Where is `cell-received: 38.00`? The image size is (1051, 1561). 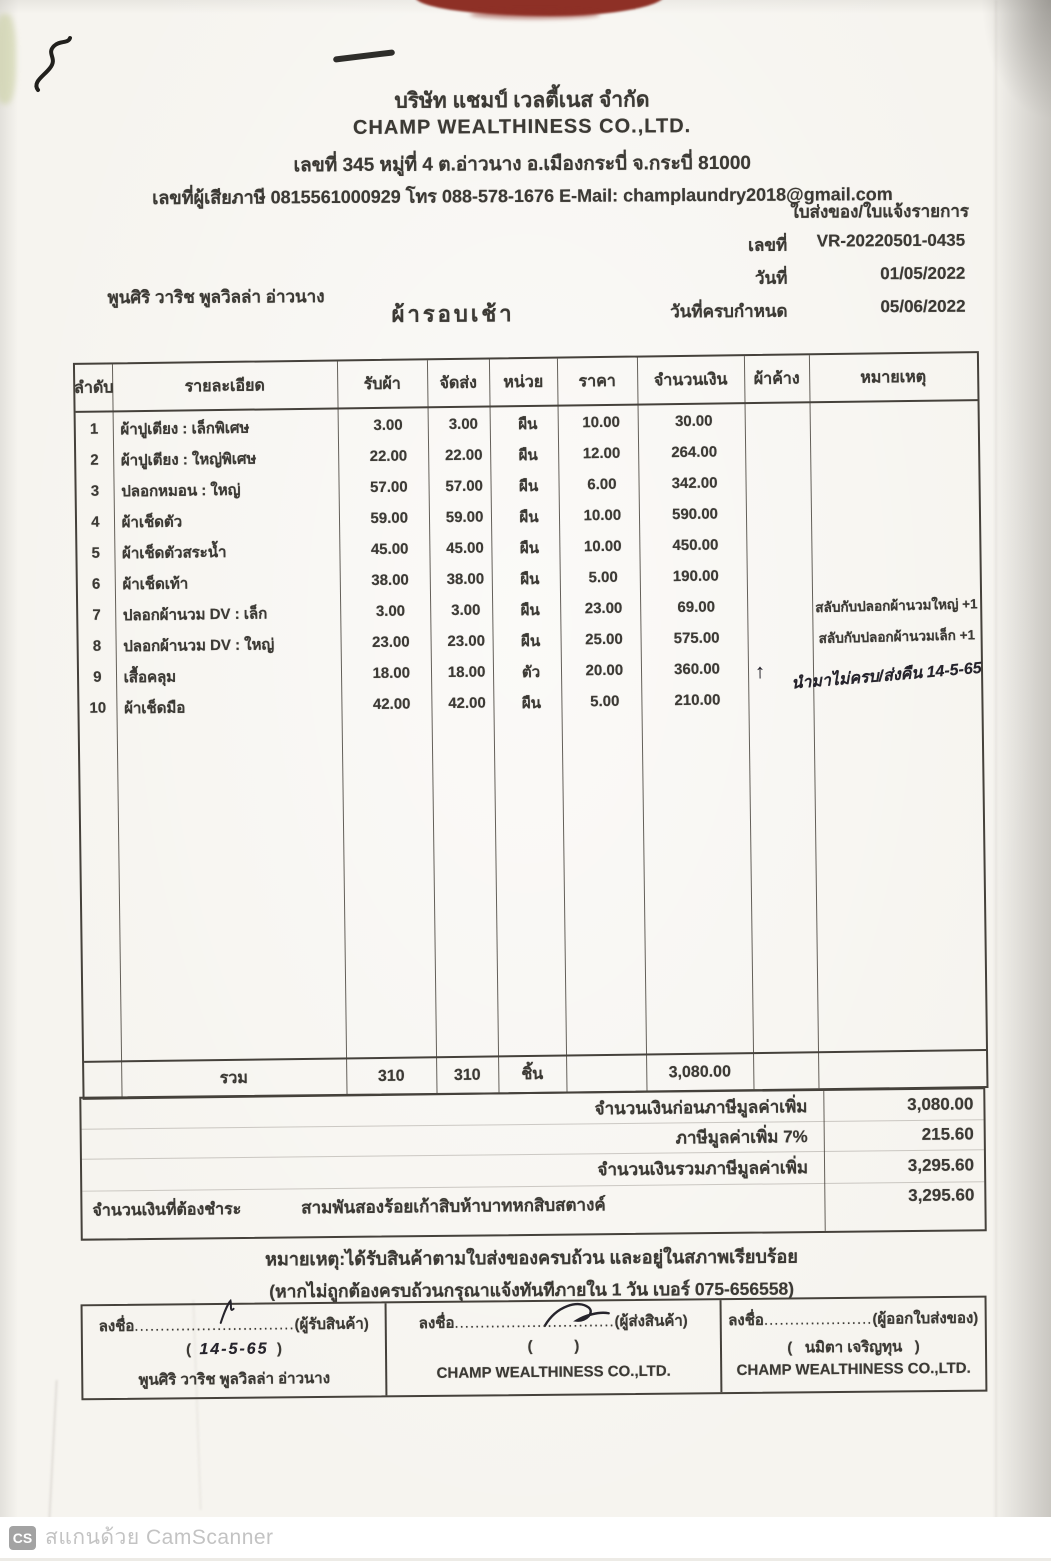 cell-received: 38.00 is located at coordinates (390, 580).